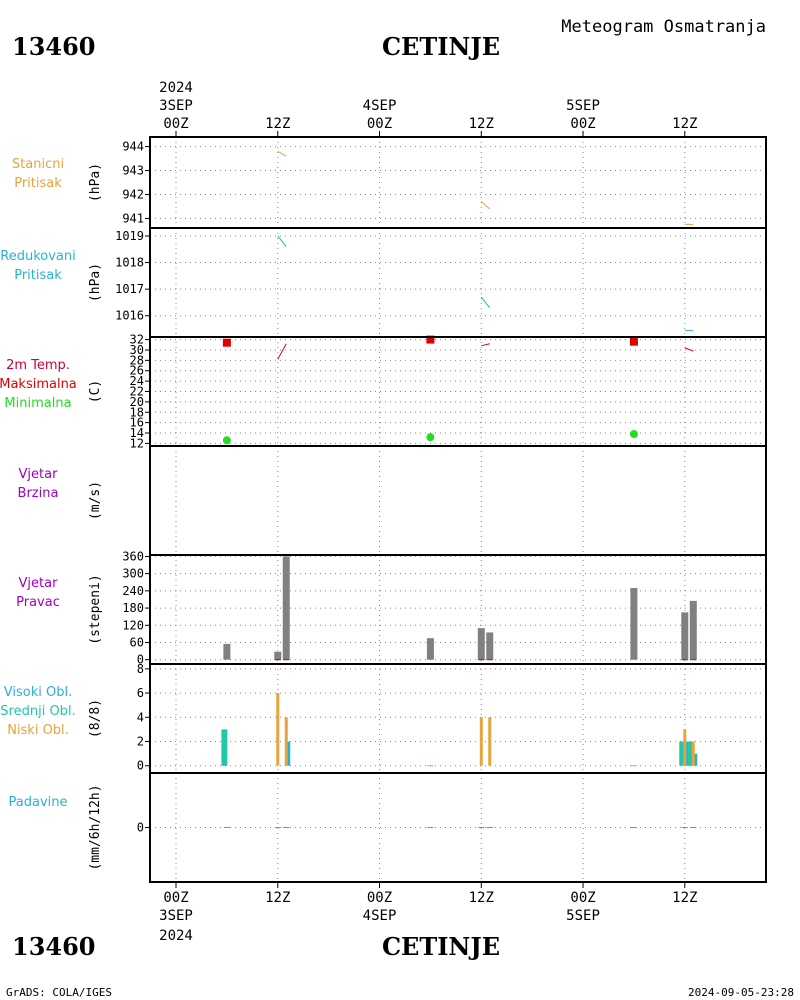 The image size is (800, 1000). What do you see at coordinates (129, 263) in the screenshot?
I see `y-tick-label: 1018` at bounding box center [129, 263].